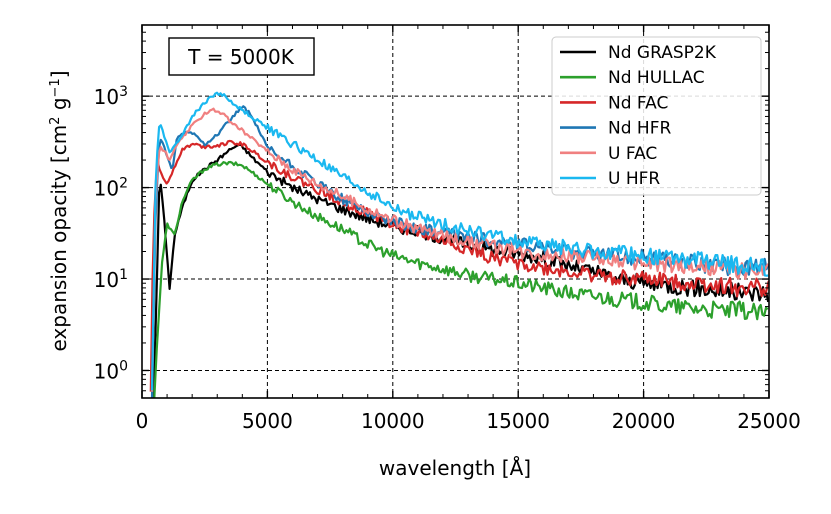 This screenshot has width=831, height=514. I want to click on x-tick-label: 10000, so click(393, 421).